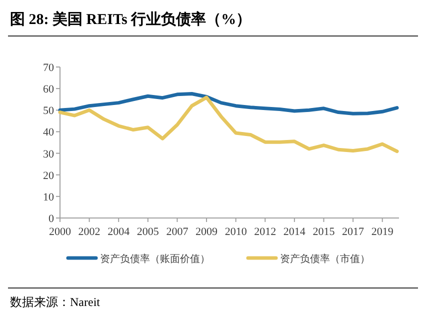 Image resolution: width=426 pixels, height=320 pixels. I want to click on legend-label: 资产负债率（市值）, so click(325, 259).